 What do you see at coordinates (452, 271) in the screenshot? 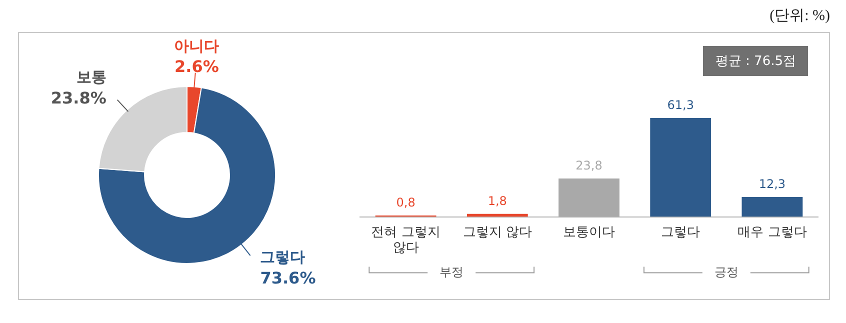
I see `text: 부정` at bounding box center [452, 271].